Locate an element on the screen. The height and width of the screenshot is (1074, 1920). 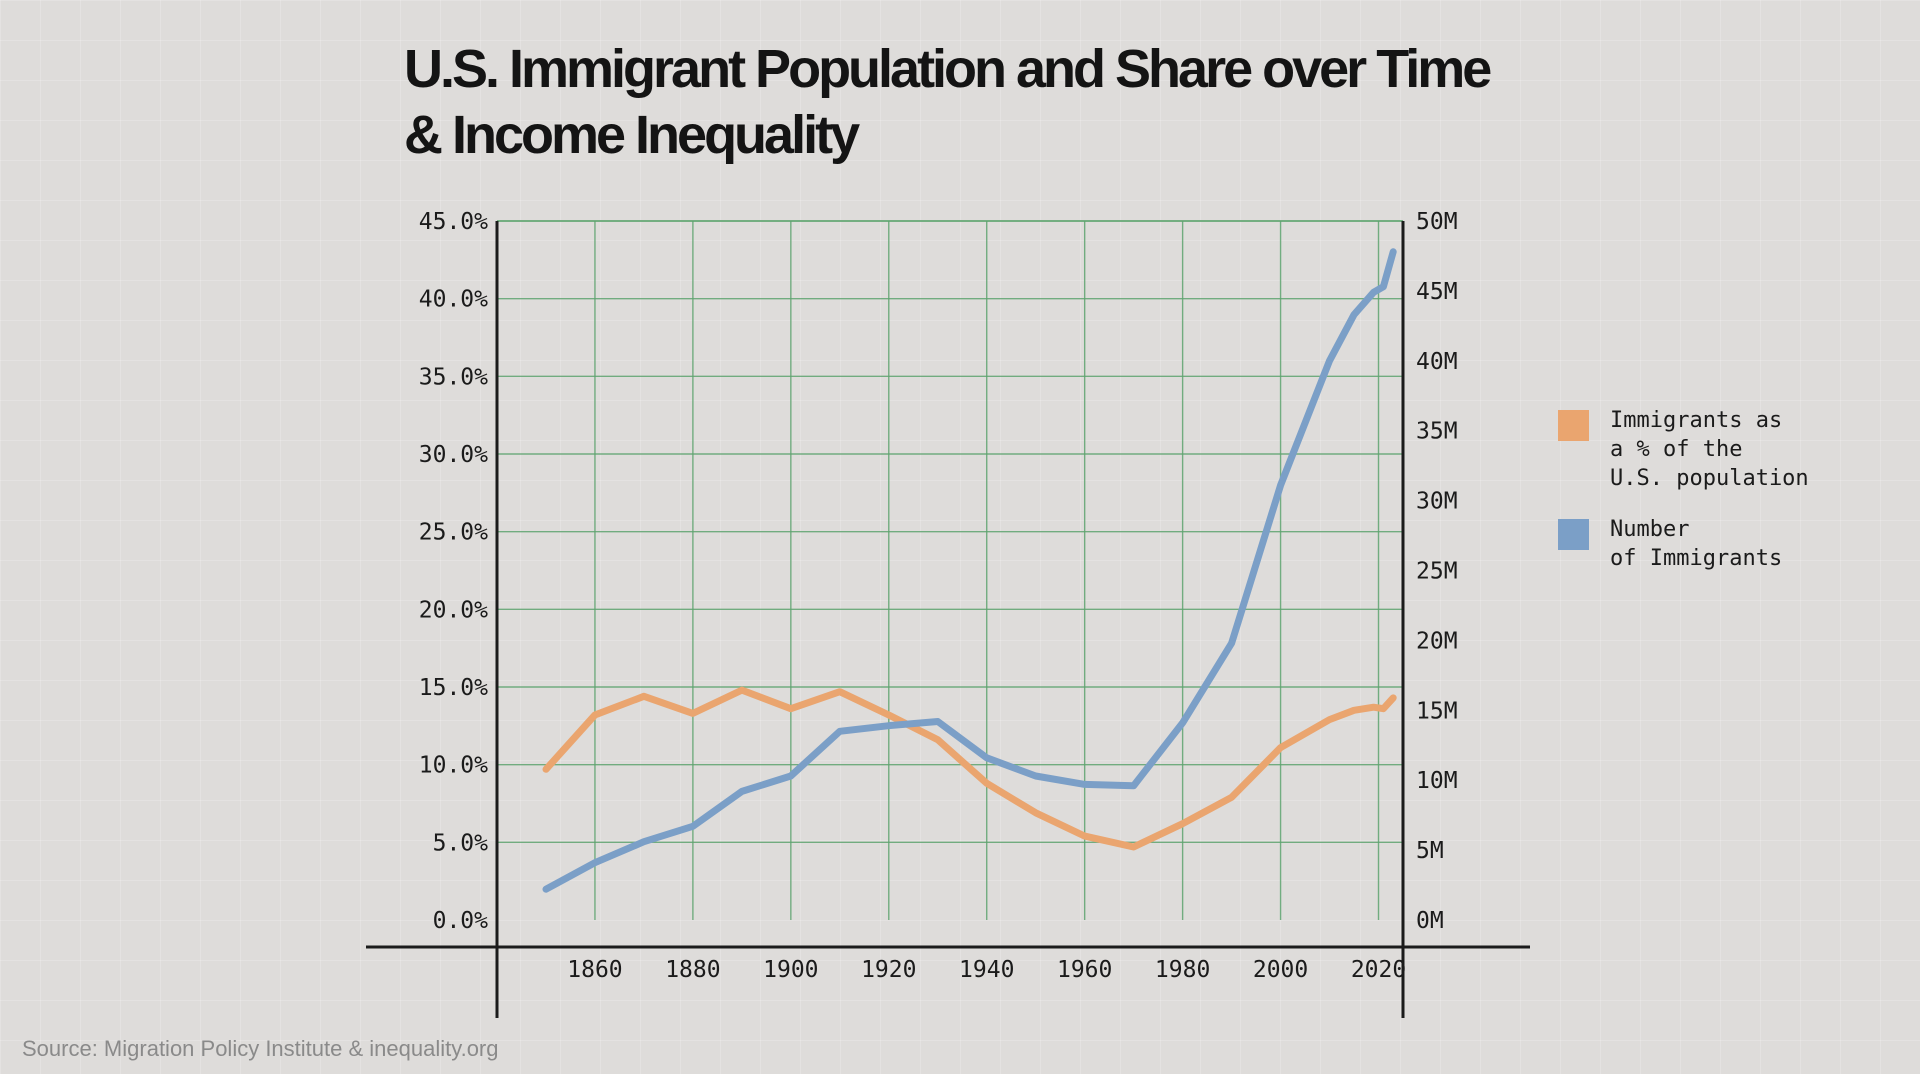
series-line-share is located at coordinates (969, 768).